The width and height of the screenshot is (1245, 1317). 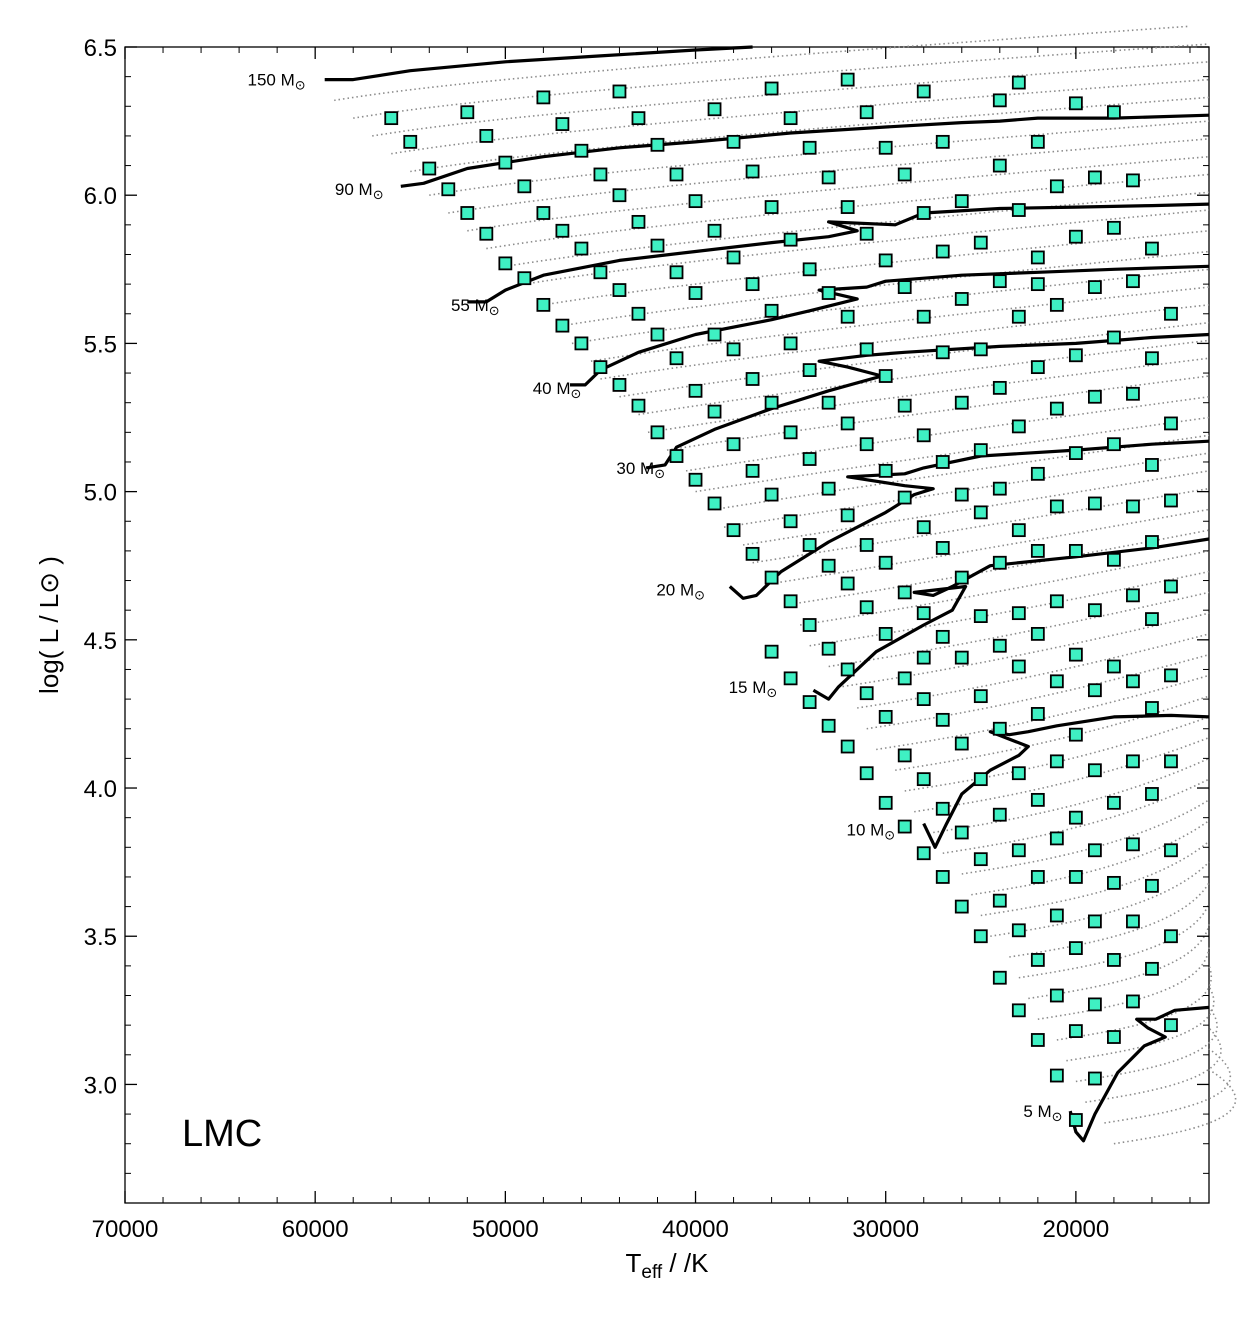 What do you see at coordinates (100, 196) in the screenshot?
I see `y-tick-label: 6.0` at bounding box center [100, 196].